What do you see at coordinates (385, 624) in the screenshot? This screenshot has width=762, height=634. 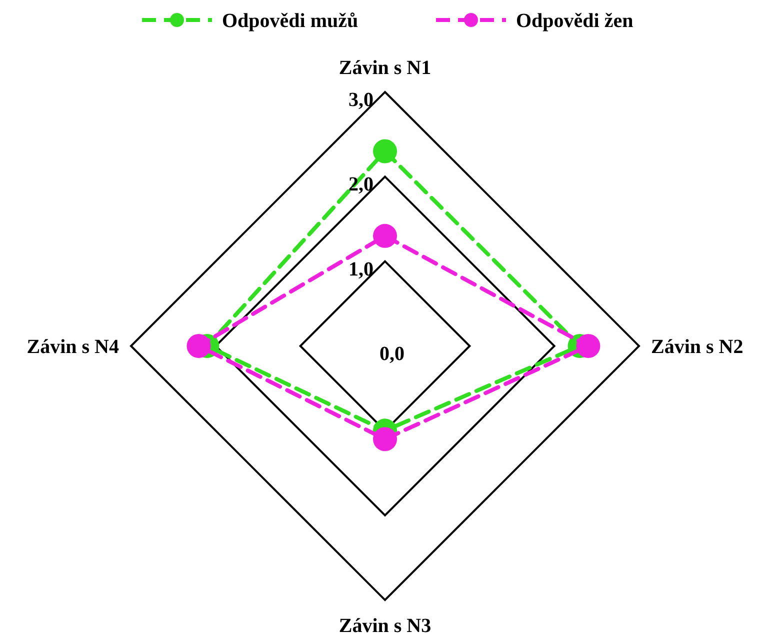 I see `spoke-label: Závin s N3` at bounding box center [385, 624].